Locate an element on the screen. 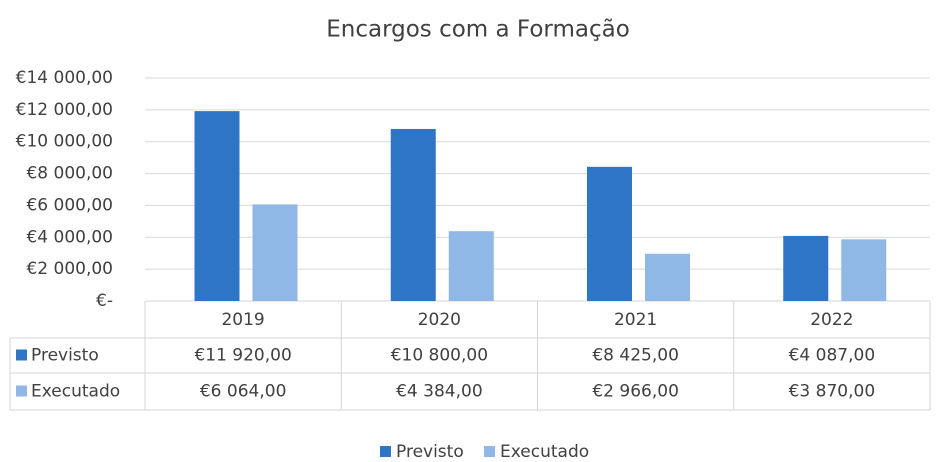 This screenshot has width=936, height=462. y-tick-label: €8 000,00 is located at coordinates (69, 174).